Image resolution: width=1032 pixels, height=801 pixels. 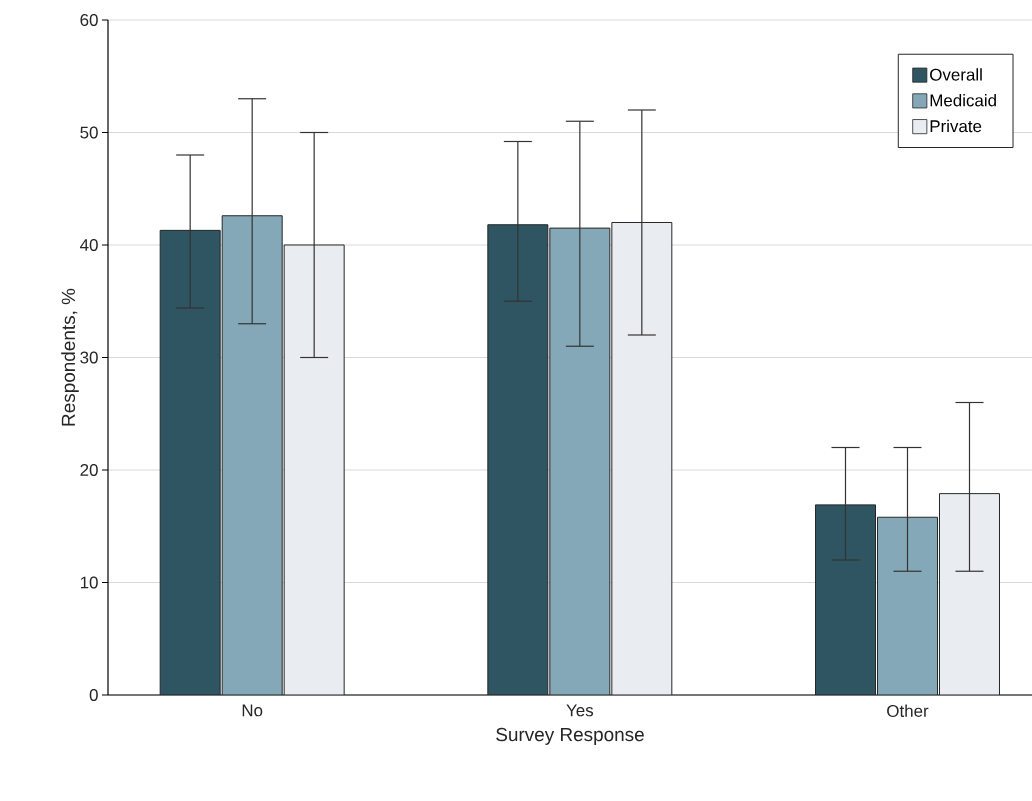 What do you see at coordinates (252, 710) in the screenshot?
I see `x-tick-label: No` at bounding box center [252, 710].